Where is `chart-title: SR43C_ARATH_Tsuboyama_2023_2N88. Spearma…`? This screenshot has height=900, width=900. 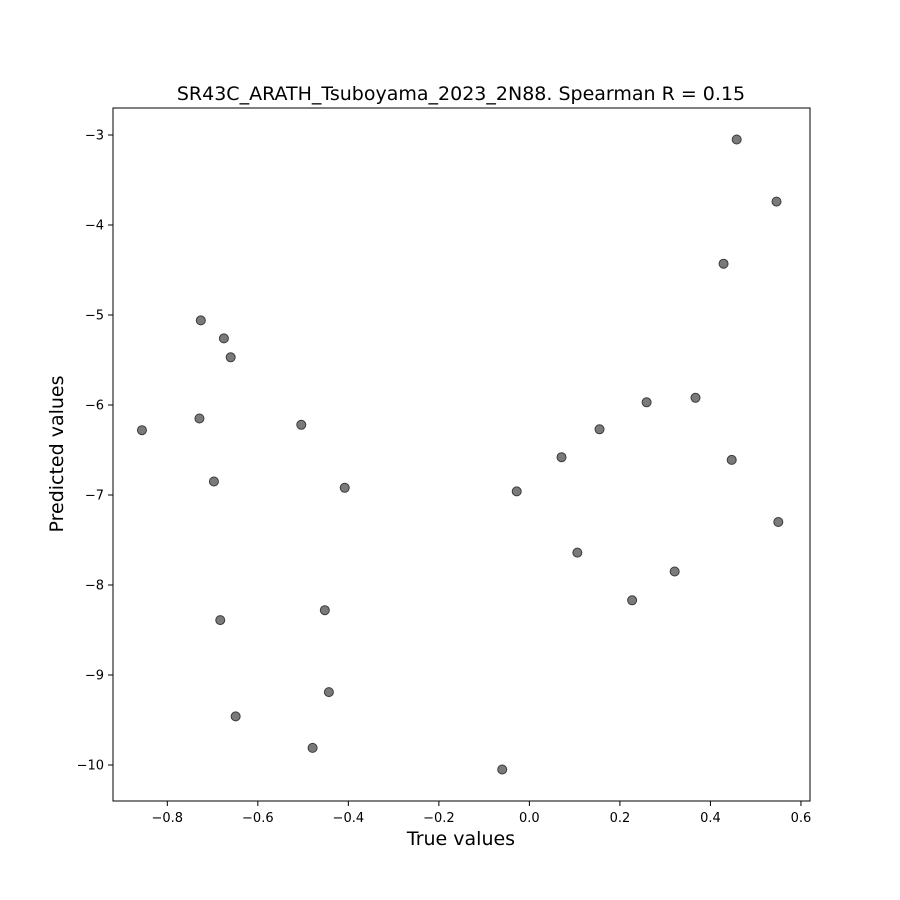
chart-title: SR43C_ARATH_Tsuboyama_2023_2N88. Spearma… is located at coordinates (461, 94).